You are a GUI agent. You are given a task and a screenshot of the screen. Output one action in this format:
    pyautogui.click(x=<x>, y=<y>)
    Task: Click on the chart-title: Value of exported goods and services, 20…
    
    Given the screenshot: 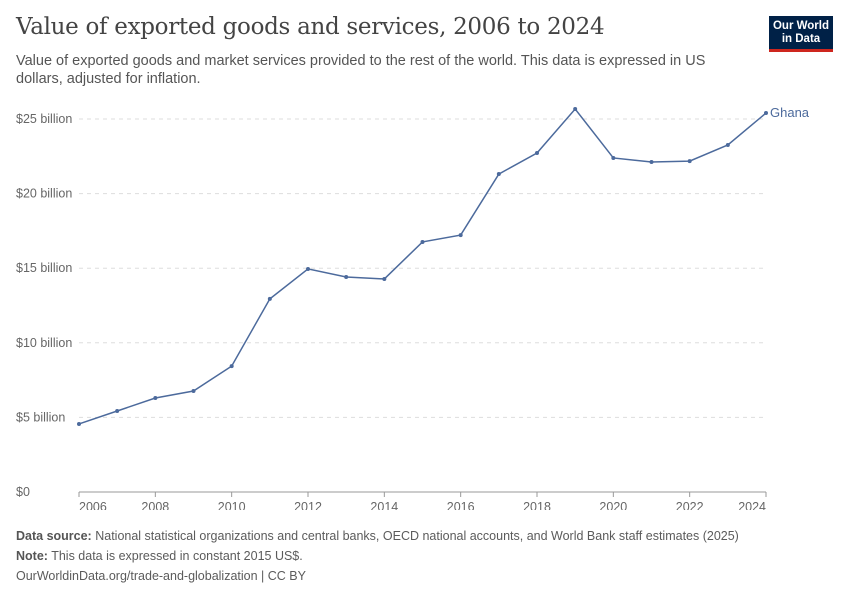 What is the action you would take?
    pyautogui.click(x=310, y=27)
    